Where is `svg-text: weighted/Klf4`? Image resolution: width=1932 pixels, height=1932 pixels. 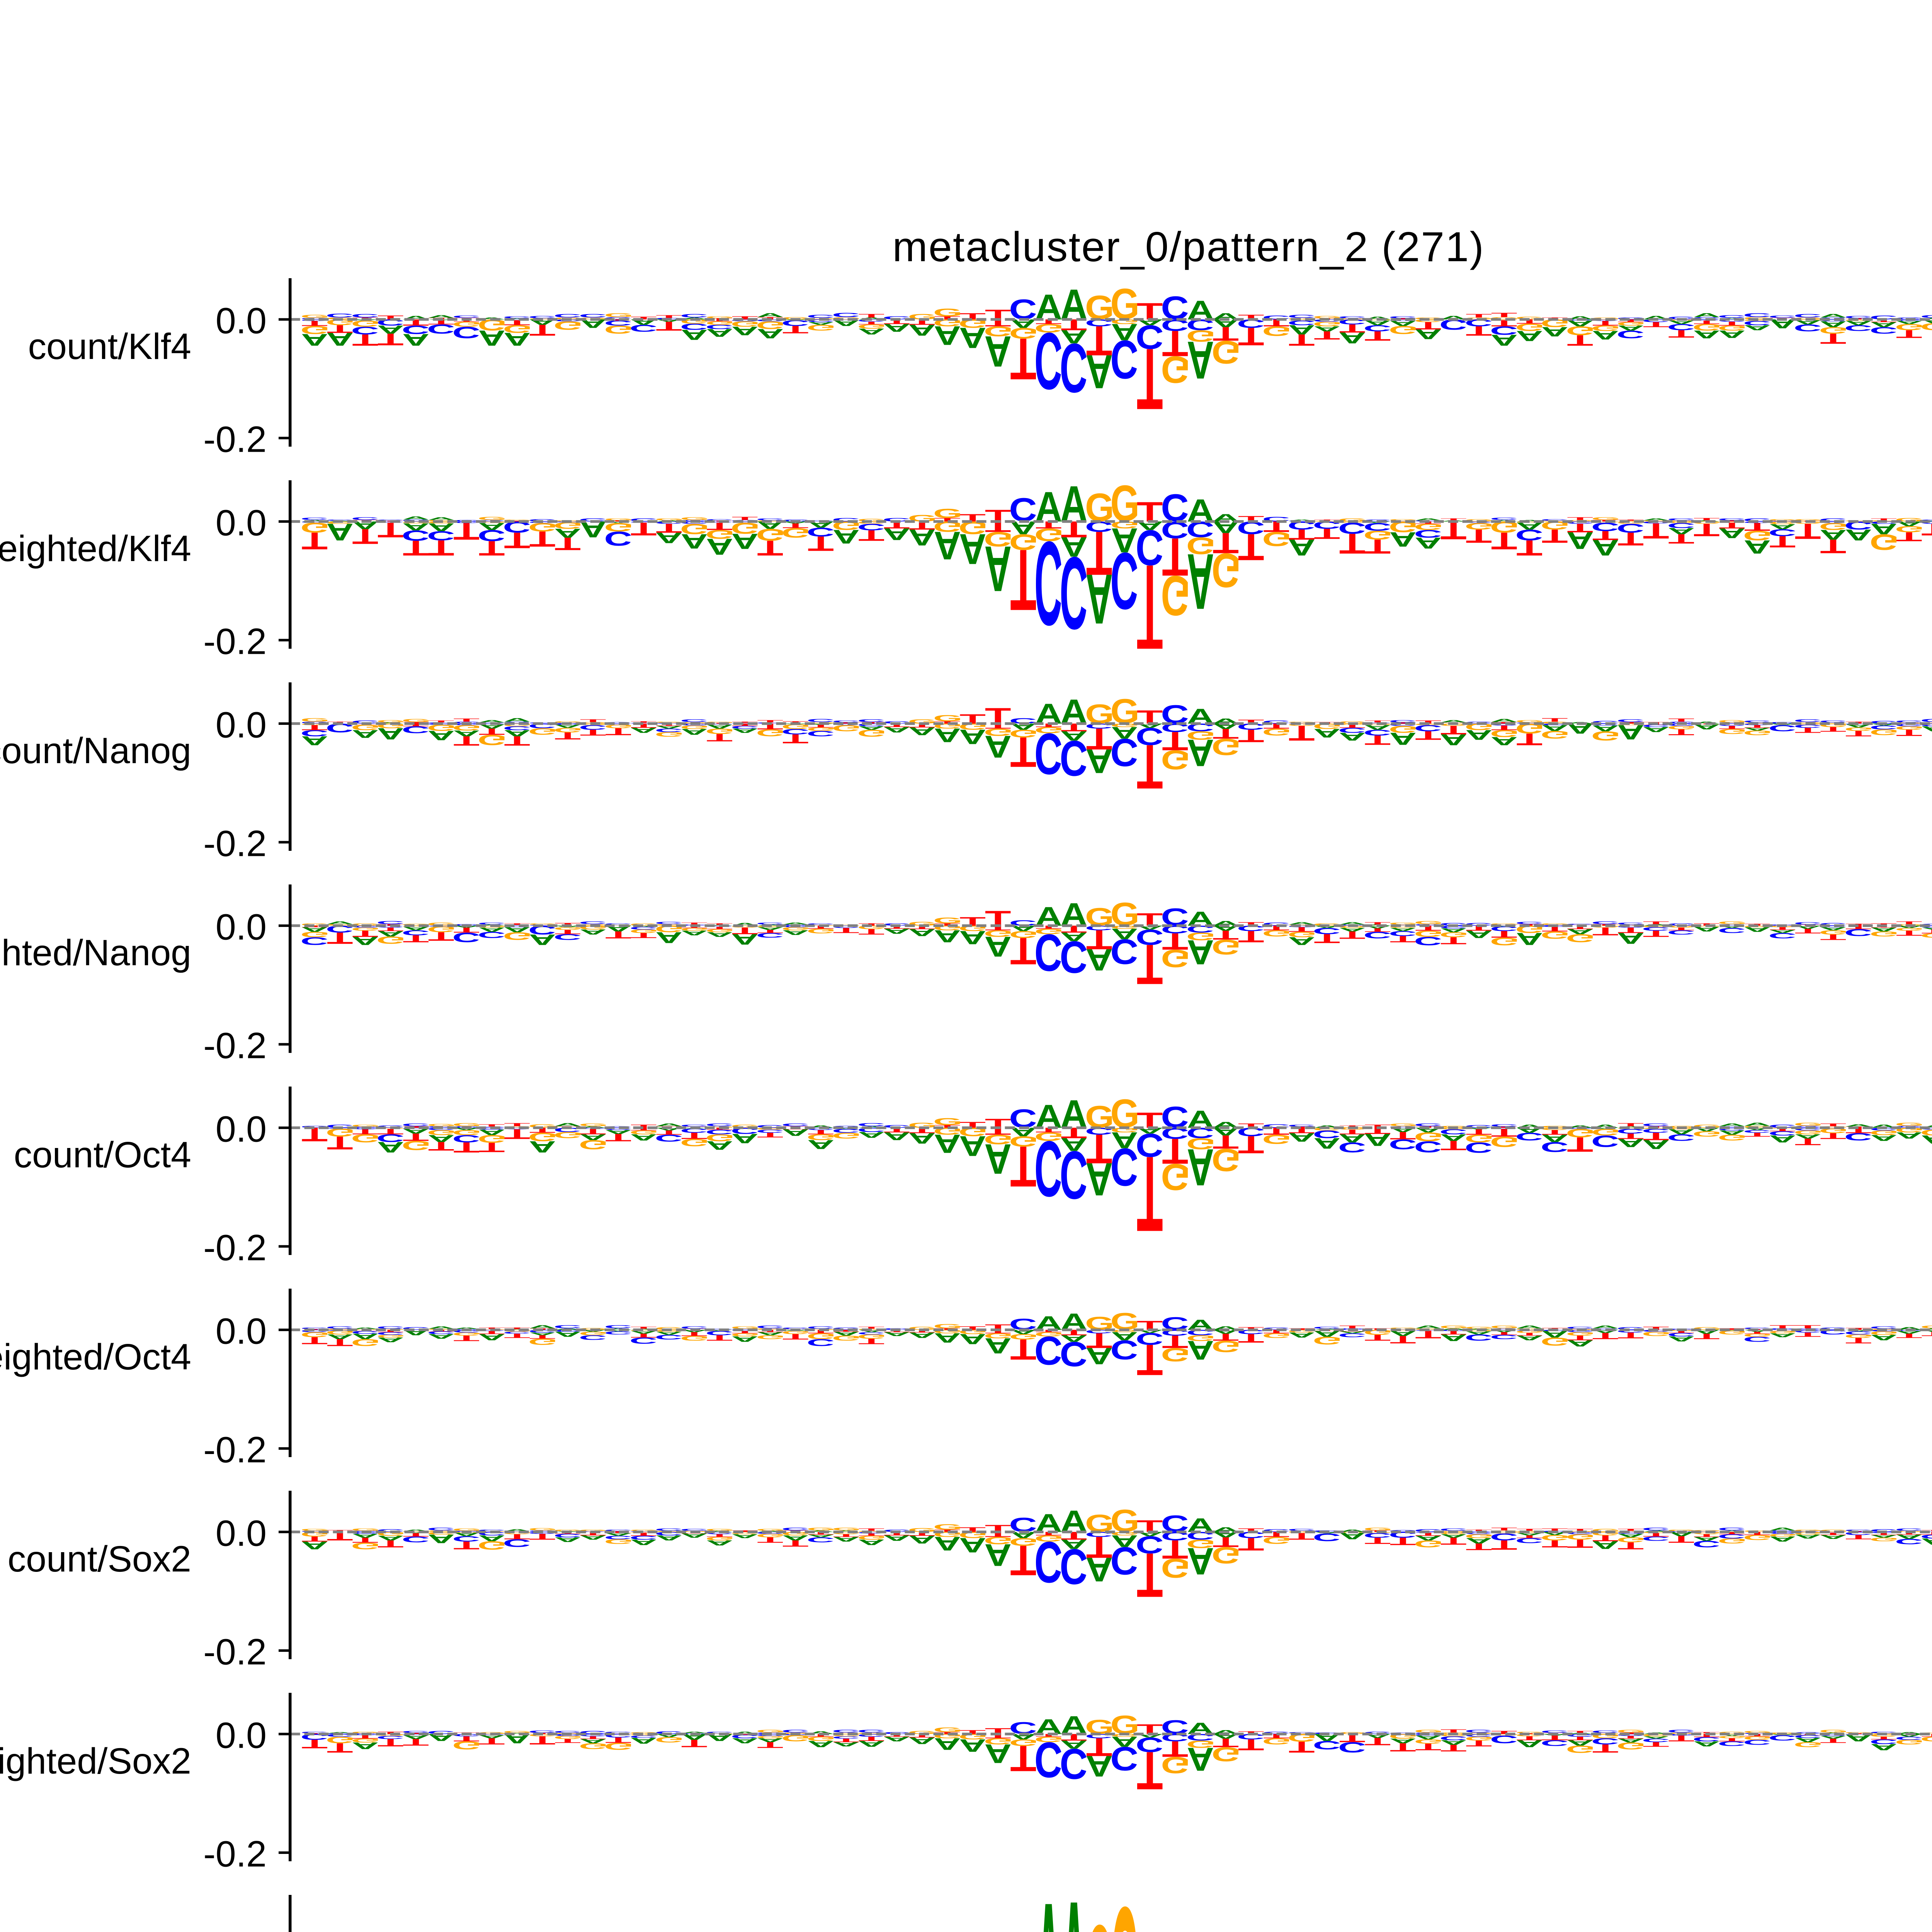 svg-text: weighted/Klf4 is located at coordinates (95, 549).